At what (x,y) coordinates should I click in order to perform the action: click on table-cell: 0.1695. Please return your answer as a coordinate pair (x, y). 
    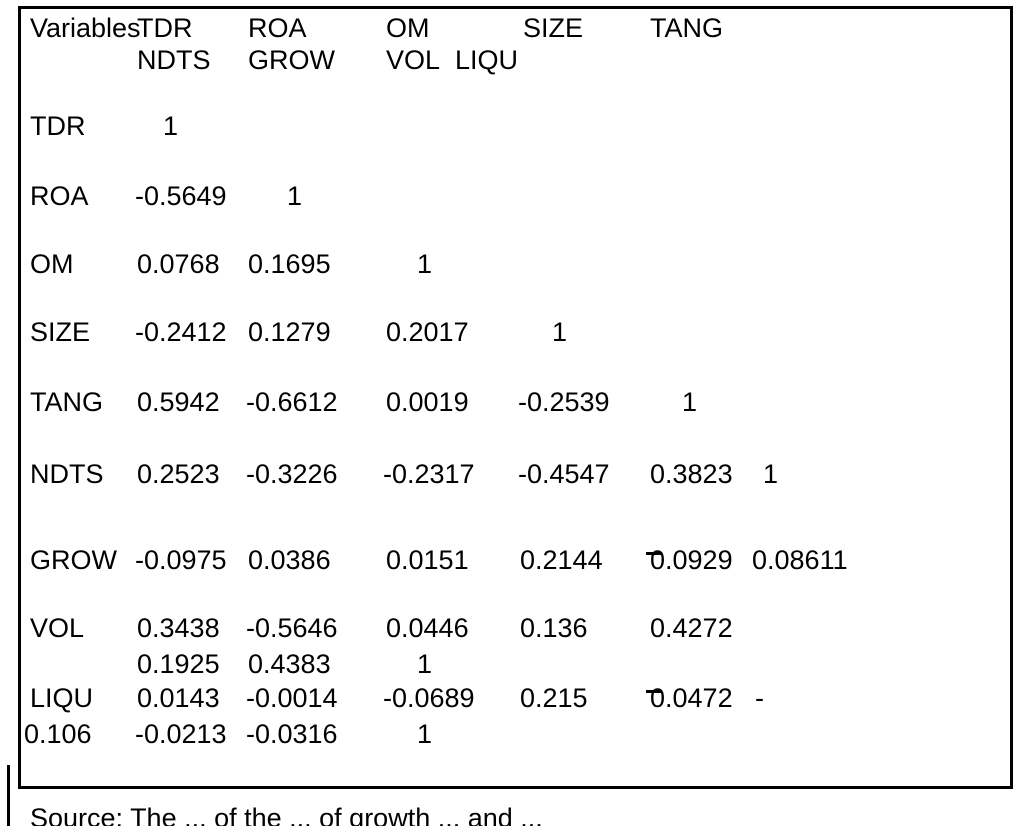
    Looking at the image, I should click on (289, 264).